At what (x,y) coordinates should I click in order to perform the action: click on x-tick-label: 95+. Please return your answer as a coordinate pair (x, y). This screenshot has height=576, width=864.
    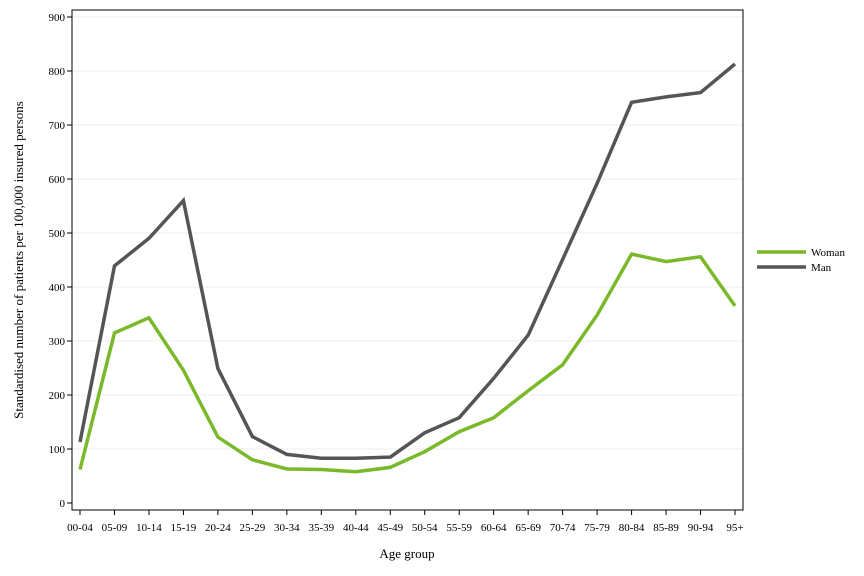
    Looking at the image, I should click on (734, 528).